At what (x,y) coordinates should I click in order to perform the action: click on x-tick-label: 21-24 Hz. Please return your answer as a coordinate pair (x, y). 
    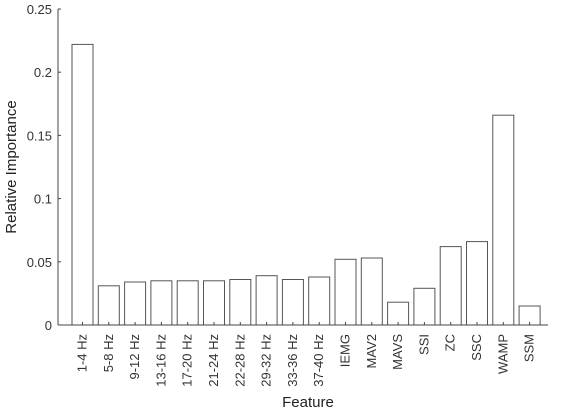
    Looking at the image, I should click on (213, 360).